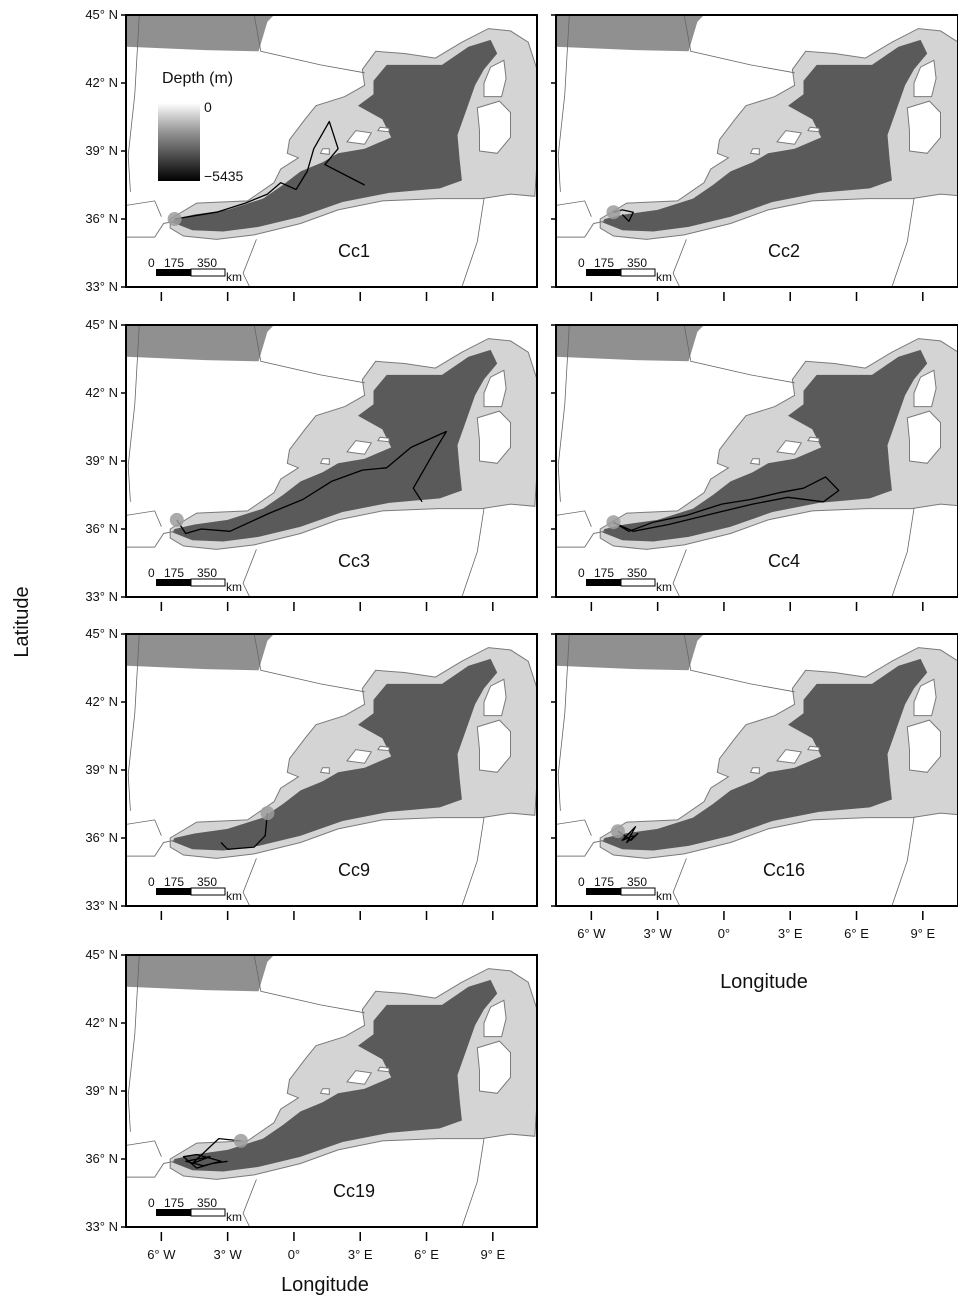 The width and height of the screenshot is (958, 1298). I want to click on map-panel-cc2: Cc2 0 175 350 km, so click(754, 157).